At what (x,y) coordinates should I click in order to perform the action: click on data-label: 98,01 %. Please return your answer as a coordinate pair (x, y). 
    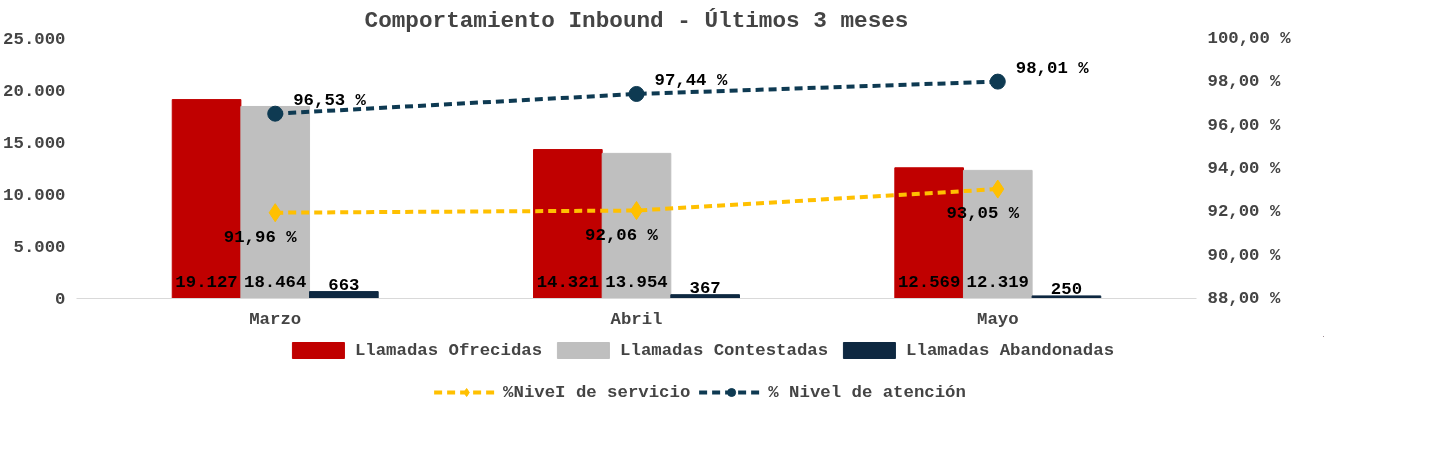
    Looking at the image, I should click on (1052, 68).